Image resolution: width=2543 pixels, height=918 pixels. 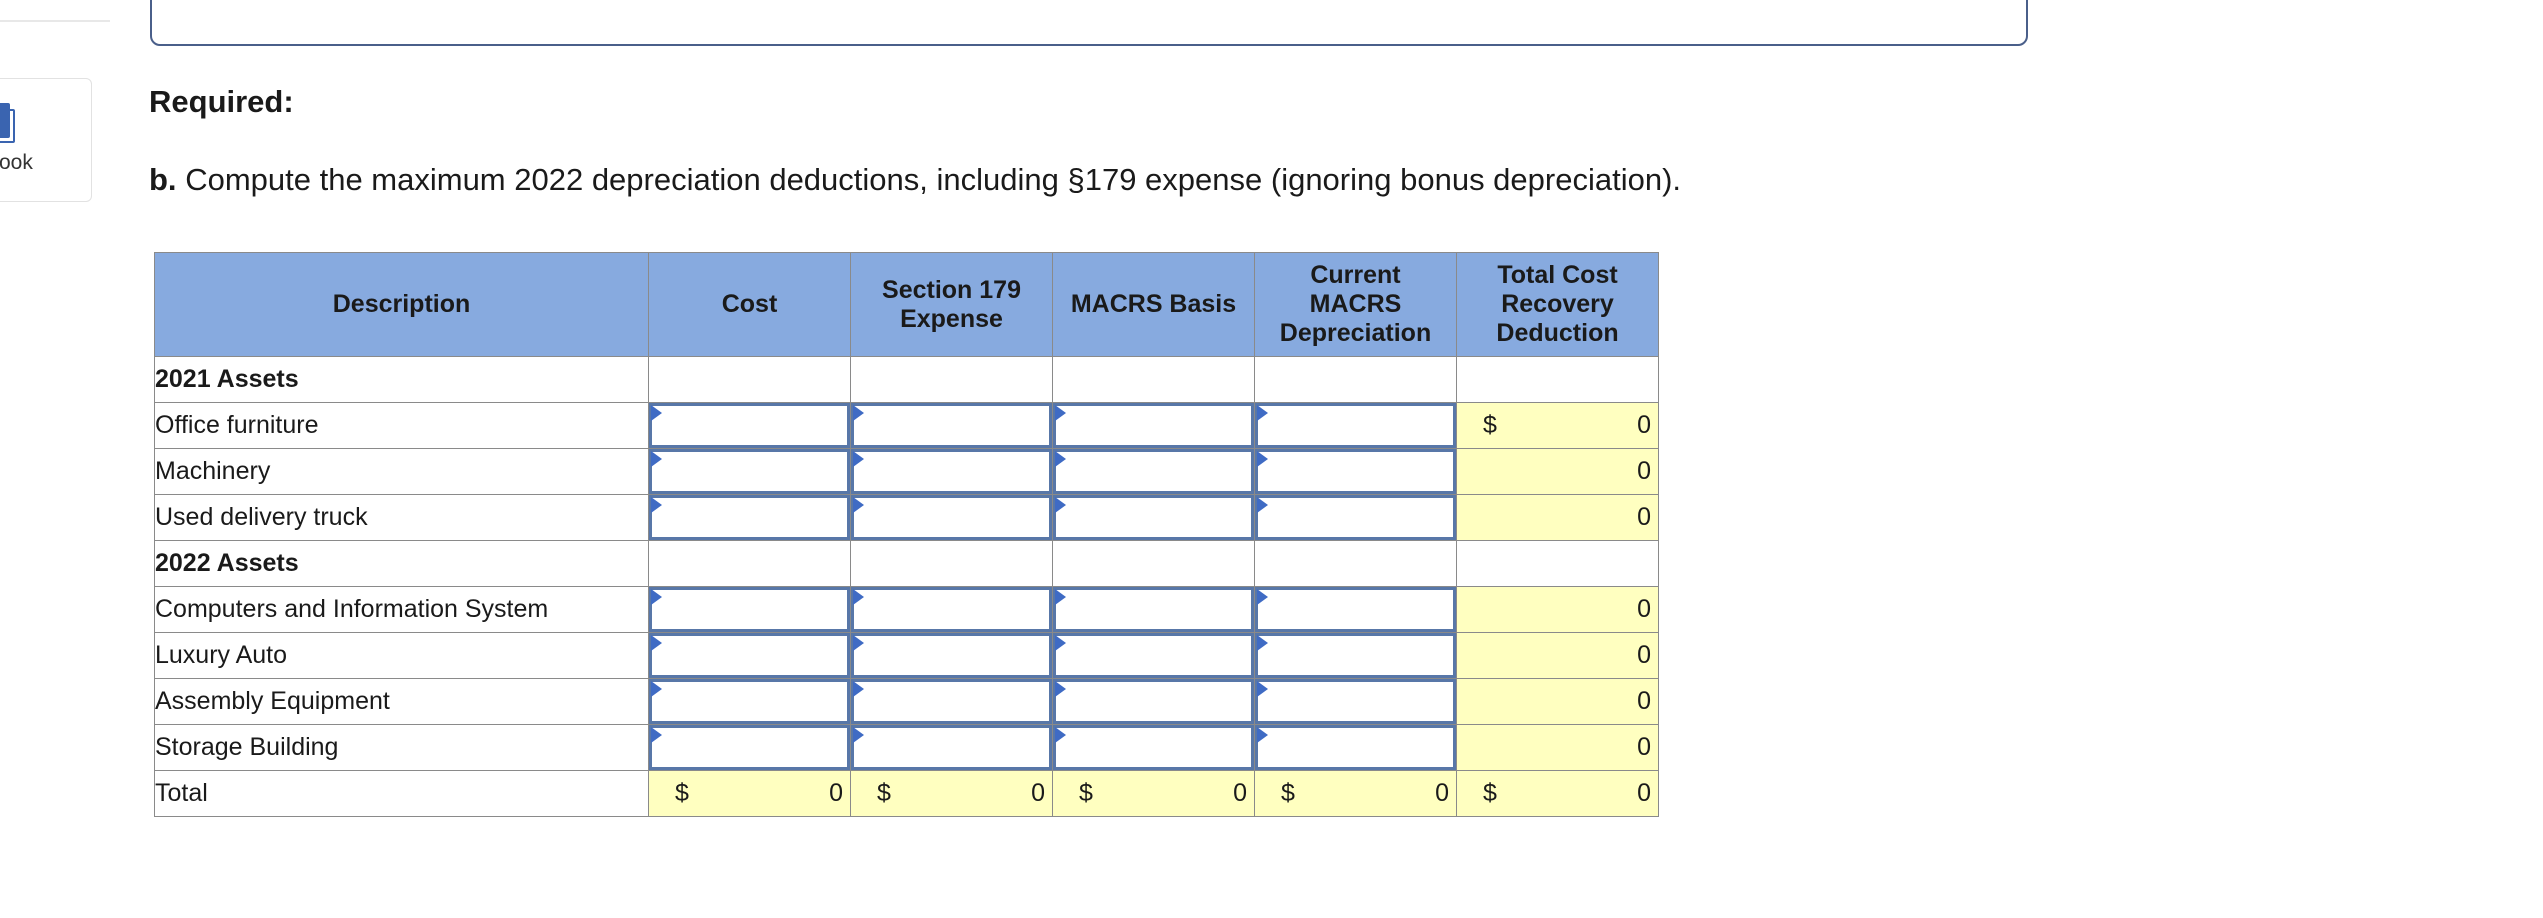 I want to click on section-label: 2022 Assets, so click(x=401, y=563).